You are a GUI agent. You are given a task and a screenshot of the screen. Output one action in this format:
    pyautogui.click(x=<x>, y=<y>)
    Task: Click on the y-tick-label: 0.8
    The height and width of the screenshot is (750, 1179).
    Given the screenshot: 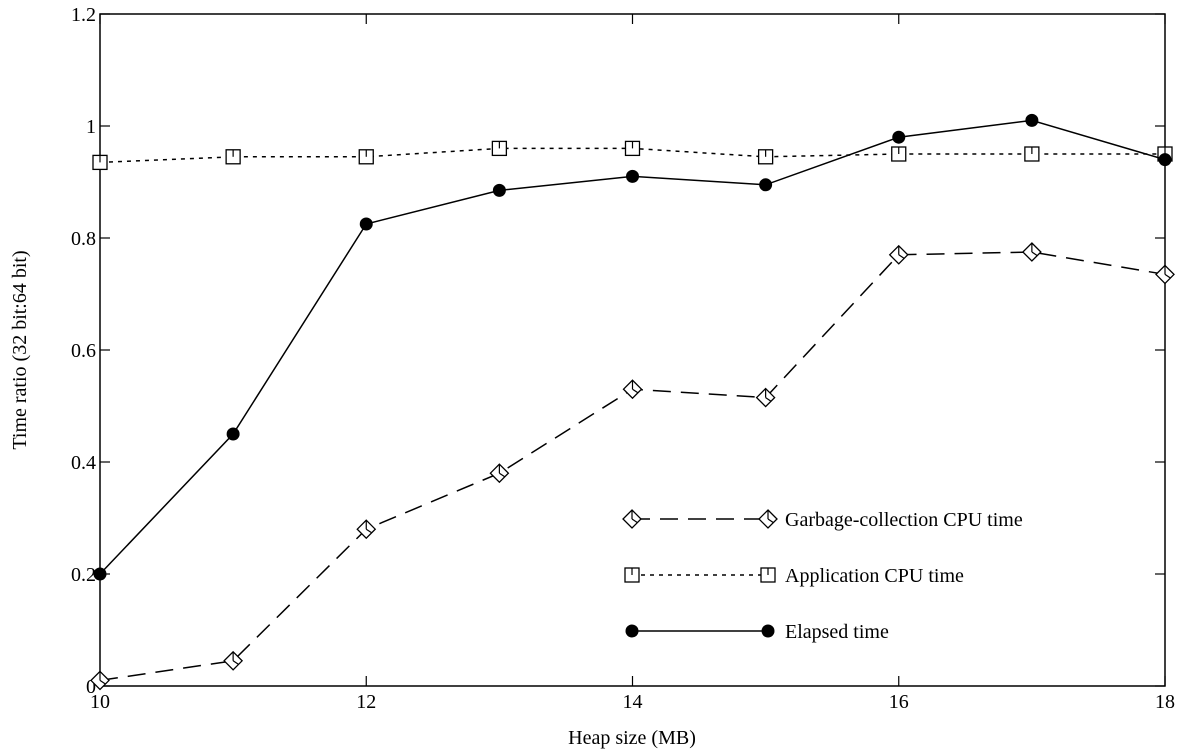 What is the action you would take?
    pyautogui.click(x=83, y=239)
    